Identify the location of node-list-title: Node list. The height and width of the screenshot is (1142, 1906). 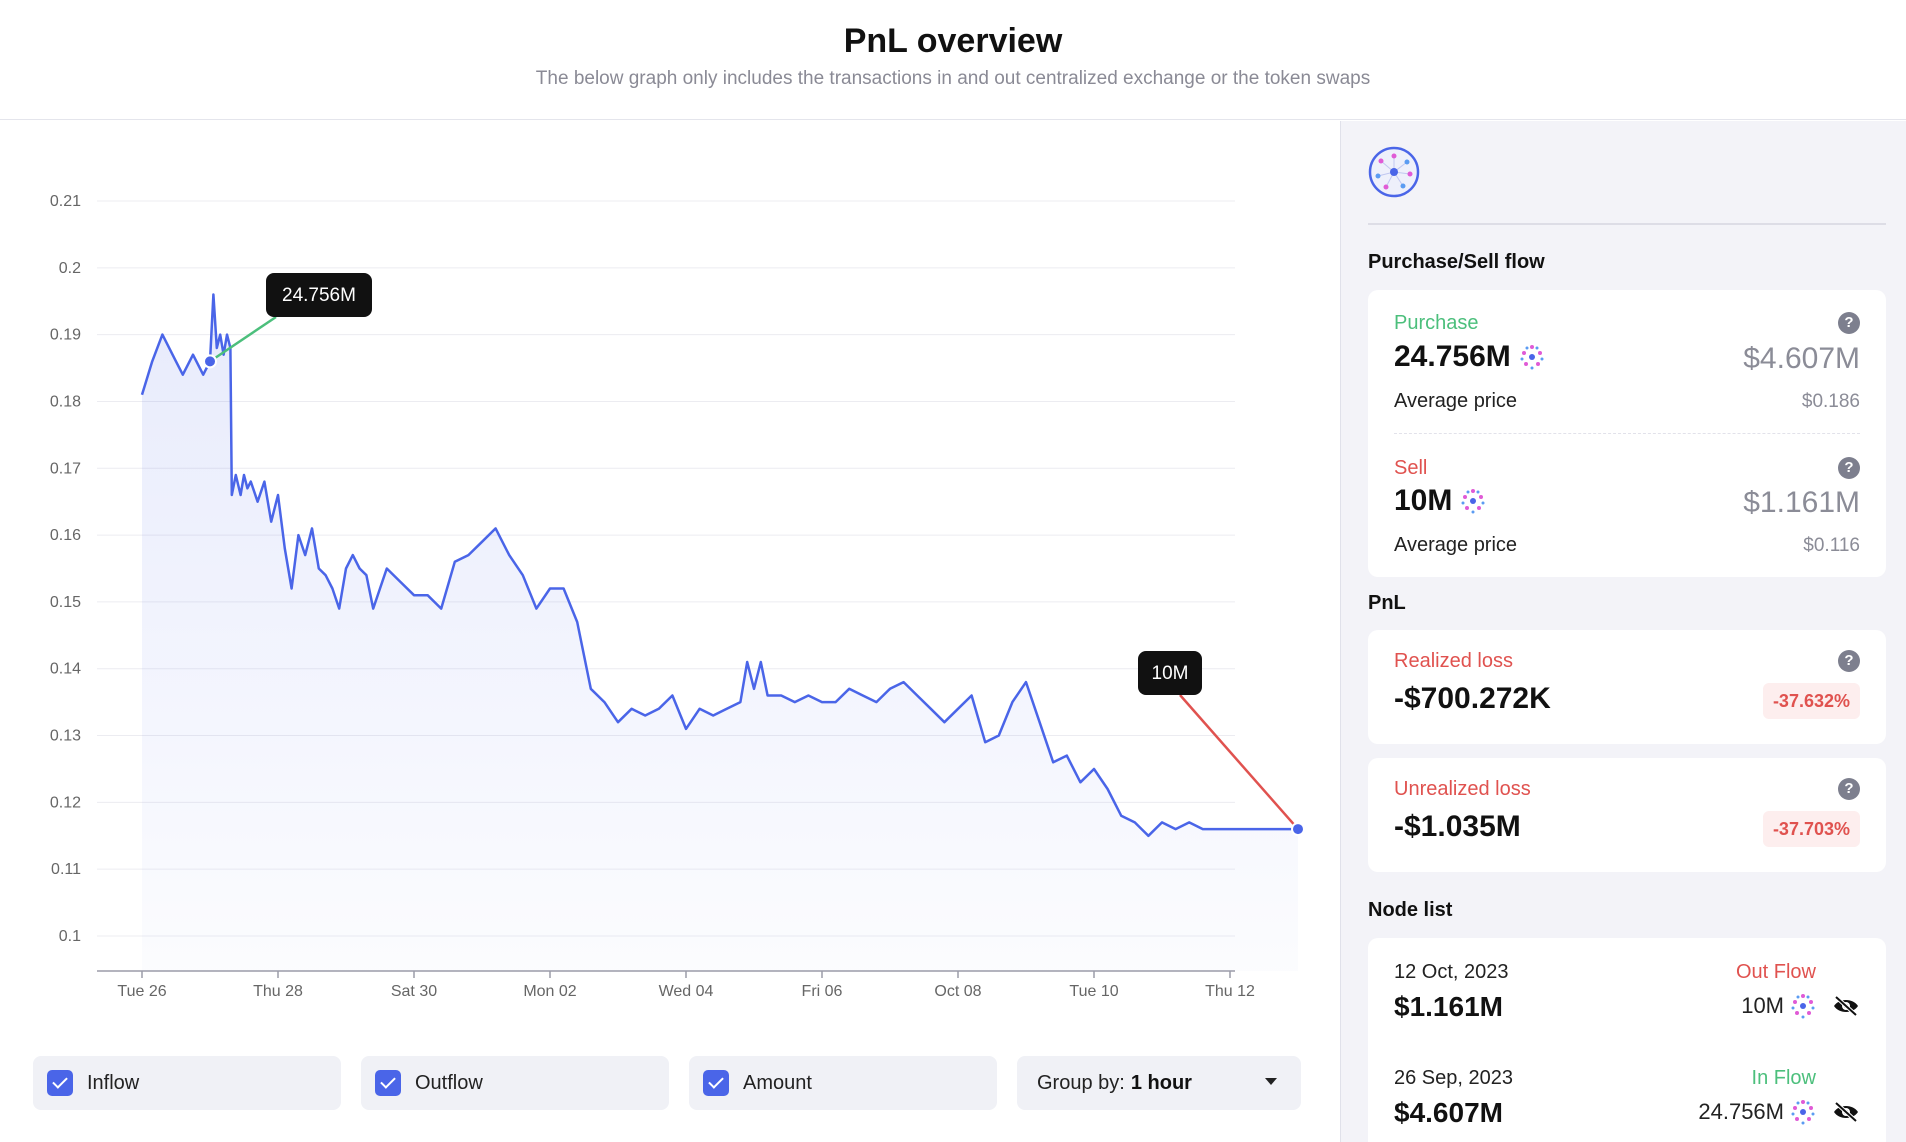
(1410, 910).